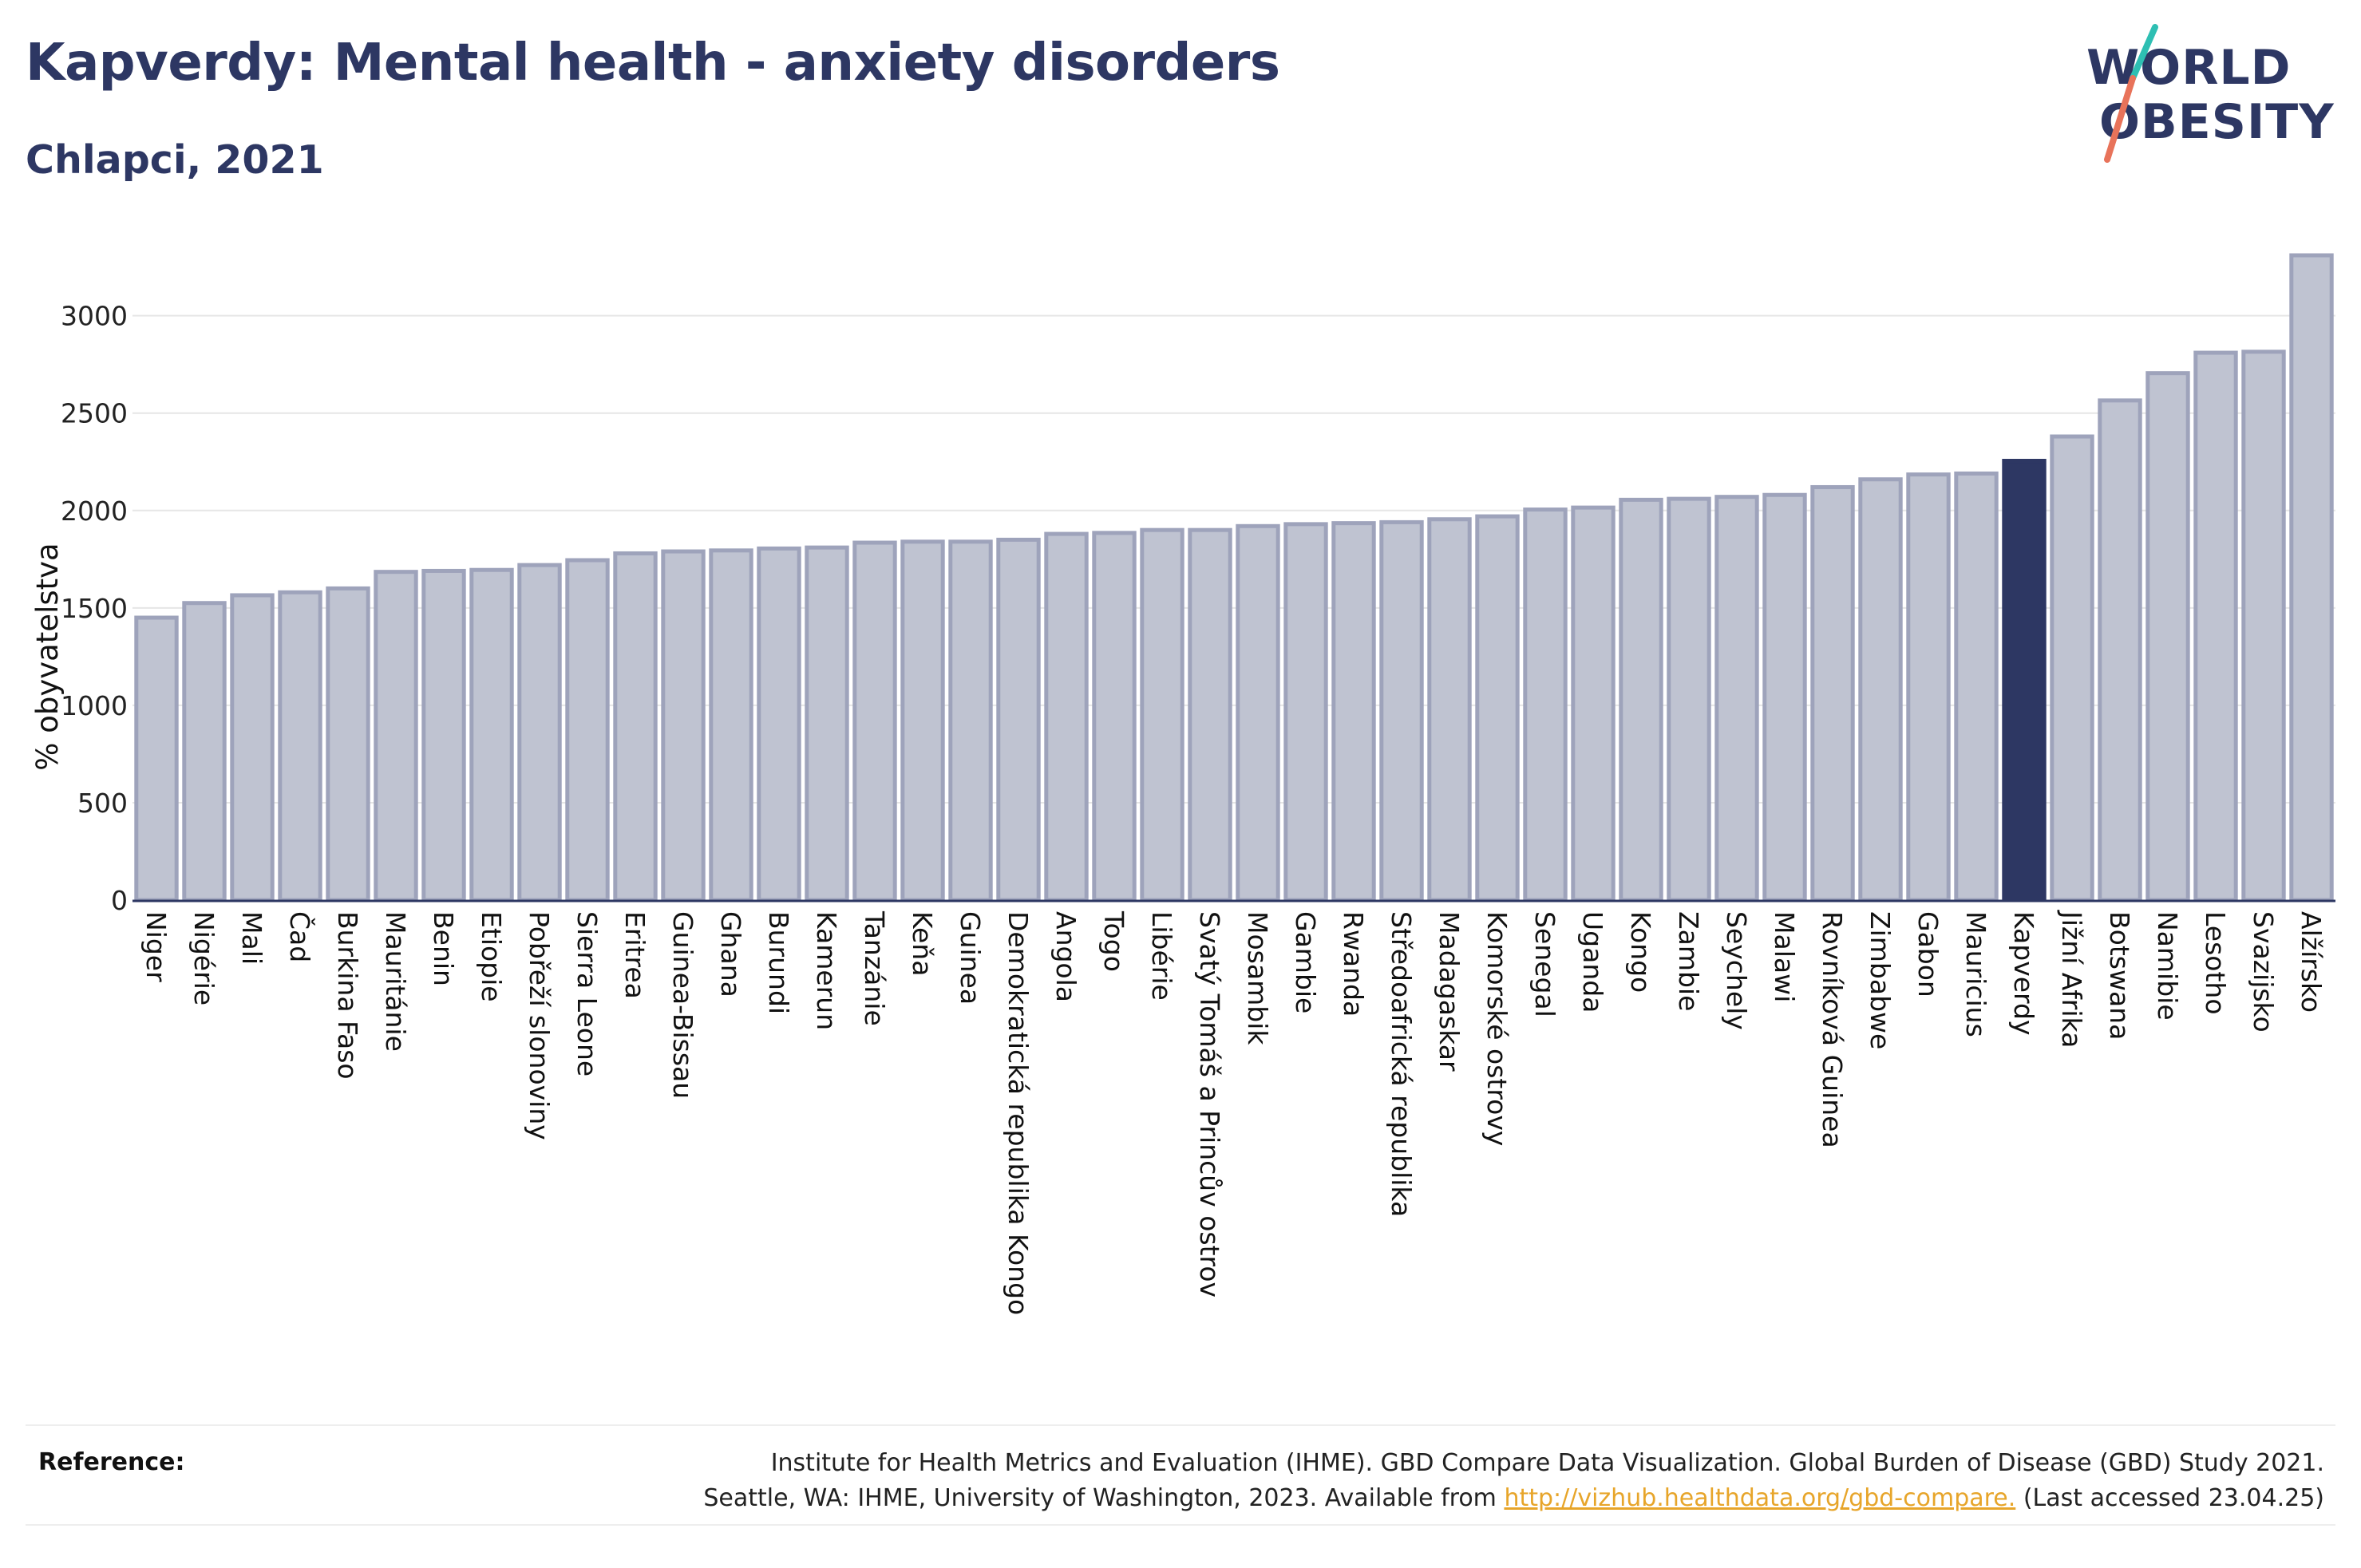 Image resolution: width=2361 pixels, height=1568 pixels. Describe the element at coordinates (94, 316) in the screenshot. I see `y-tick-label: 3000` at that location.